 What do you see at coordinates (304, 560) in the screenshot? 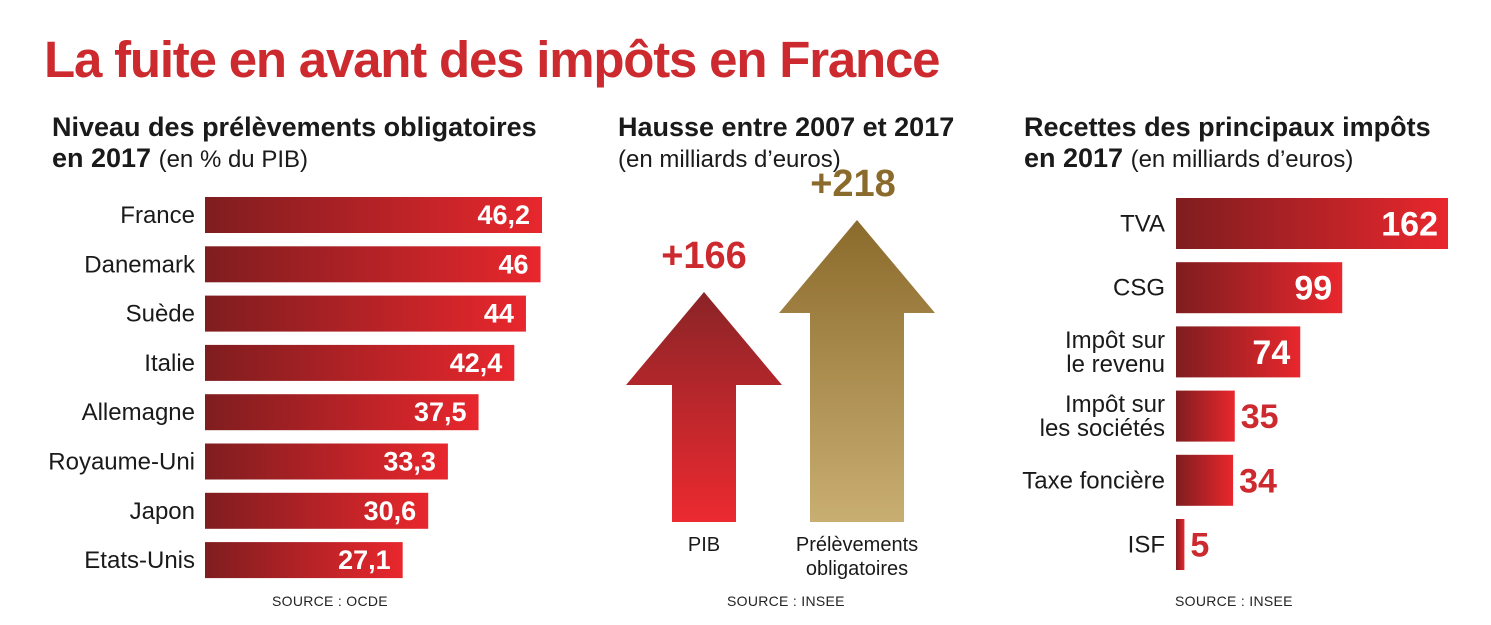
I see `bar-etats-unis` at bounding box center [304, 560].